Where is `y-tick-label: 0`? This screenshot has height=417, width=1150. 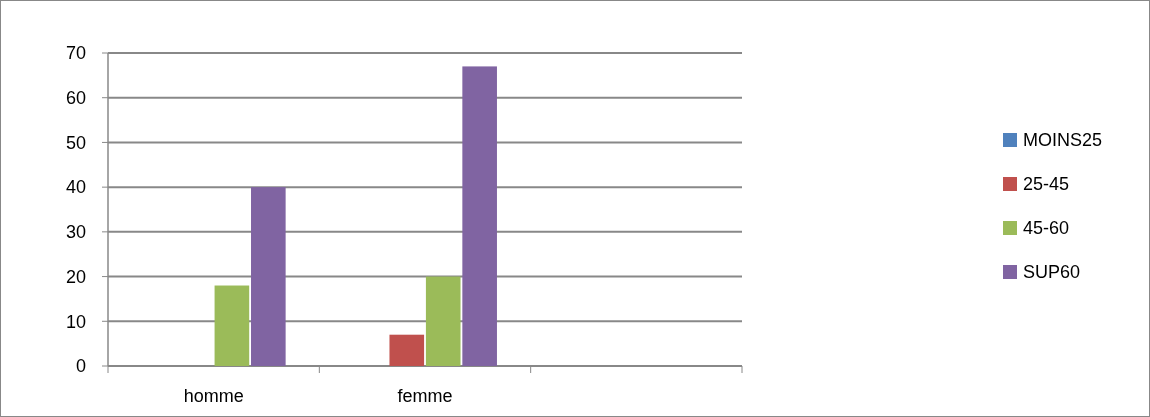
y-tick-label: 0 is located at coordinates (80, 366).